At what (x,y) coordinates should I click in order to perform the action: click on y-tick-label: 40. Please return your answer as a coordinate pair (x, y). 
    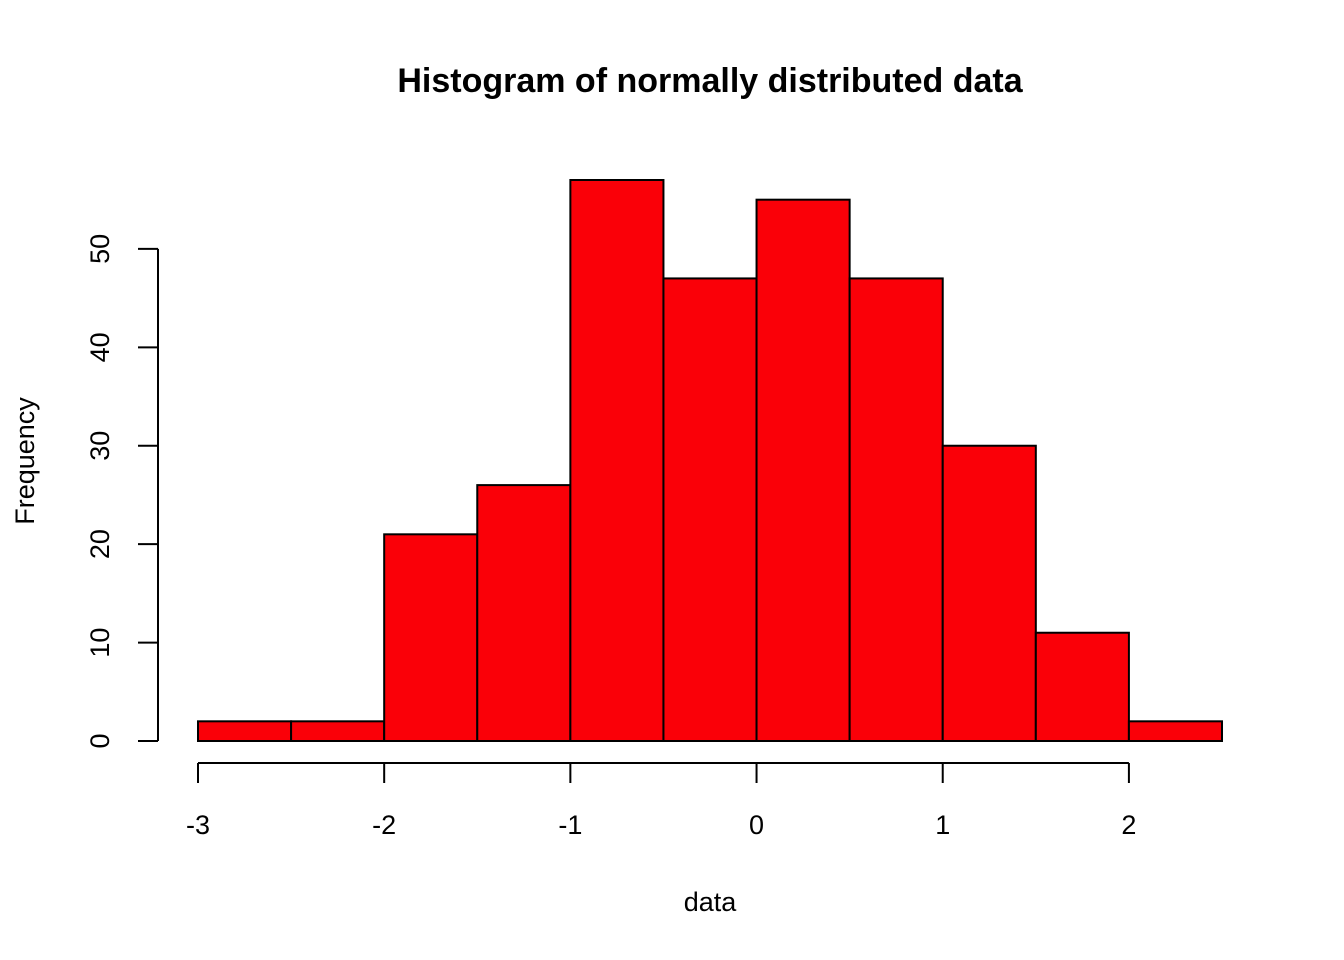
    Looking at the image, I should click on (100, 347).